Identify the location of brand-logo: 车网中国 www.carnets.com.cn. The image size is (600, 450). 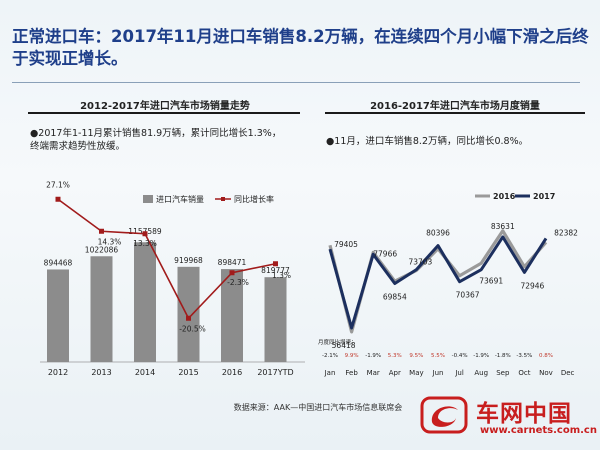
(508, 419).